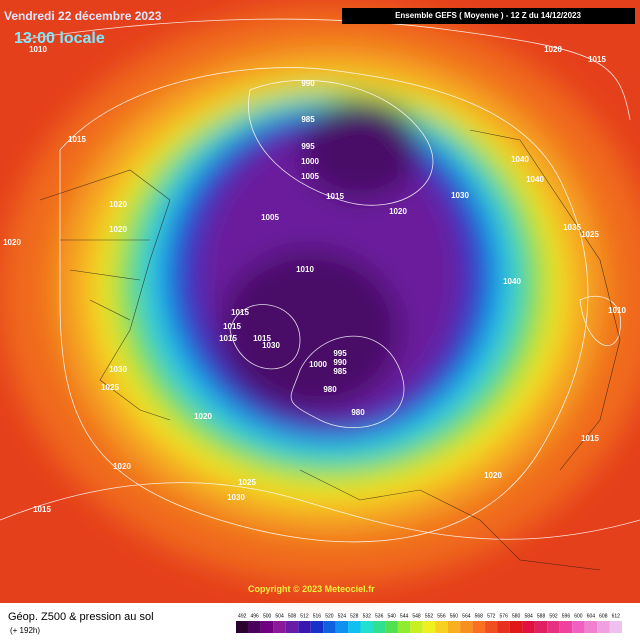  What do you see at coordinates (466, 616) in the screenshot?
I see `legend-label: 564` at bounding box center [466, 616].